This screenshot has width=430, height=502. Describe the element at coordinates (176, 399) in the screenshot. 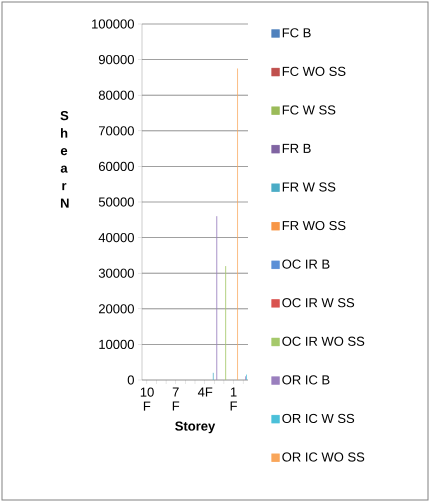

I see `x-tick-label: 7 F` at that location.